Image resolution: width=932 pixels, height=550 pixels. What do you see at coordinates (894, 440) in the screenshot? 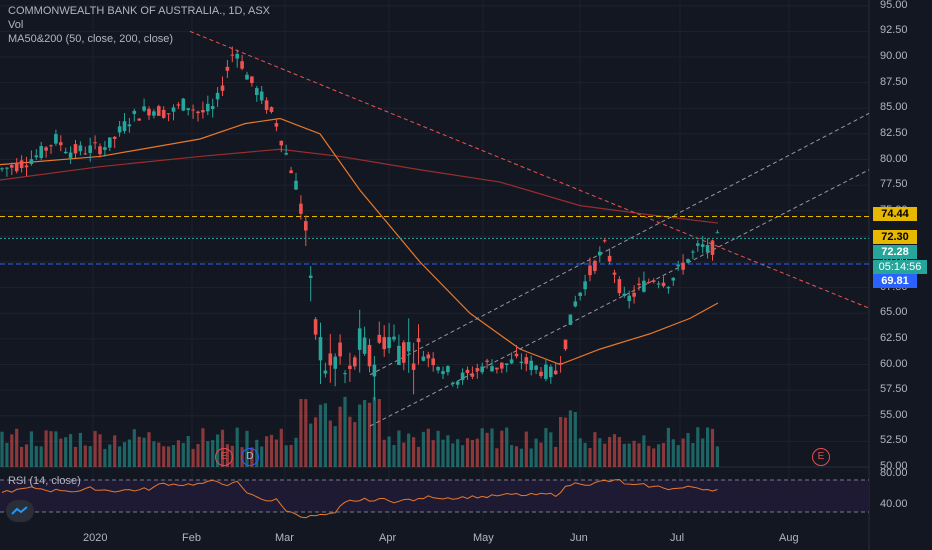
I see `price-axis-label: 52.50` at bounding box center [894, 440].